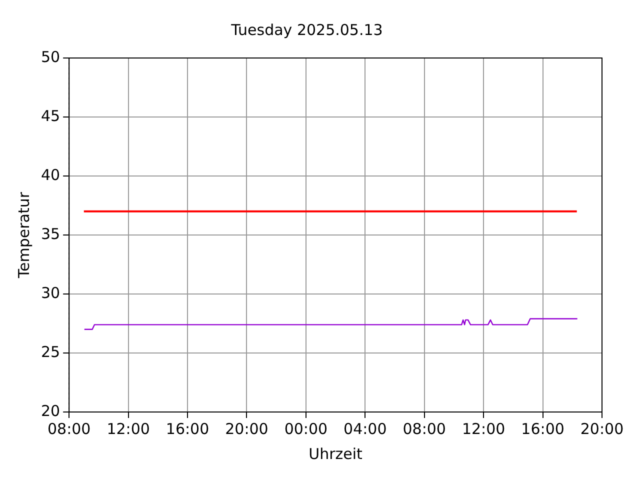 This screenshot has height=480, width=640. Describe the element at coordinates (306, 29) in the screenshot. I see `chart-title: Tuesday 2025.05.13` at that location.